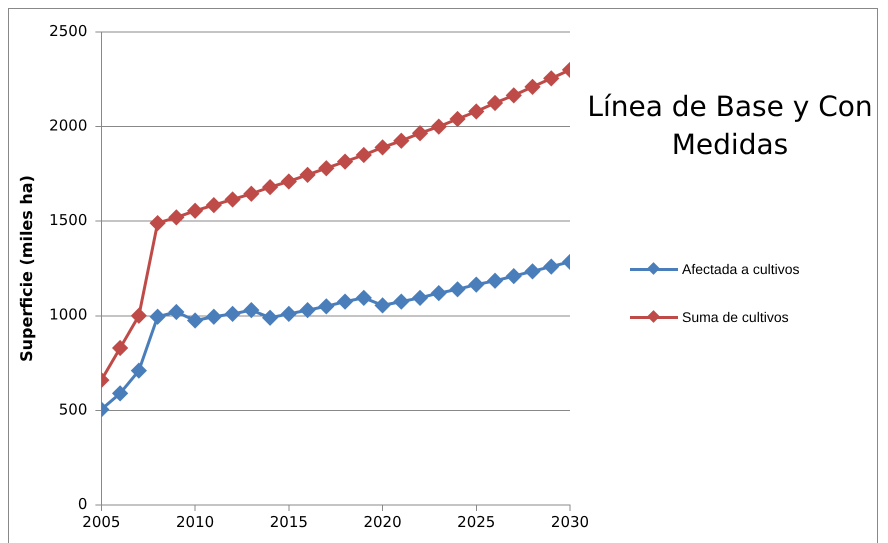 Image resolution: width=888 pixels, height=543 pixels. I want to click on y-tick-label: 500, so click(73, 409).